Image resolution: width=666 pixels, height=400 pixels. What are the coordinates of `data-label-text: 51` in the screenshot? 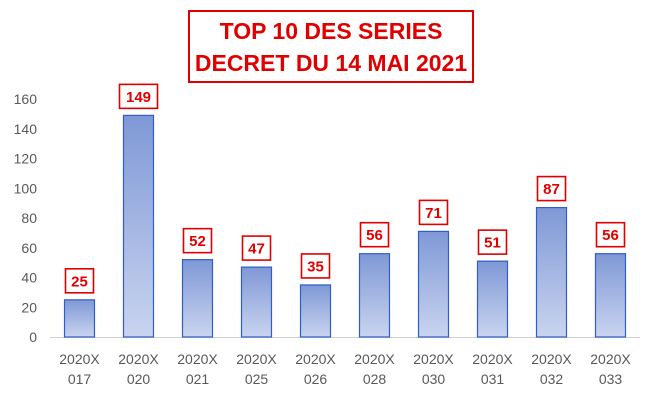 It's located at (492, 243).